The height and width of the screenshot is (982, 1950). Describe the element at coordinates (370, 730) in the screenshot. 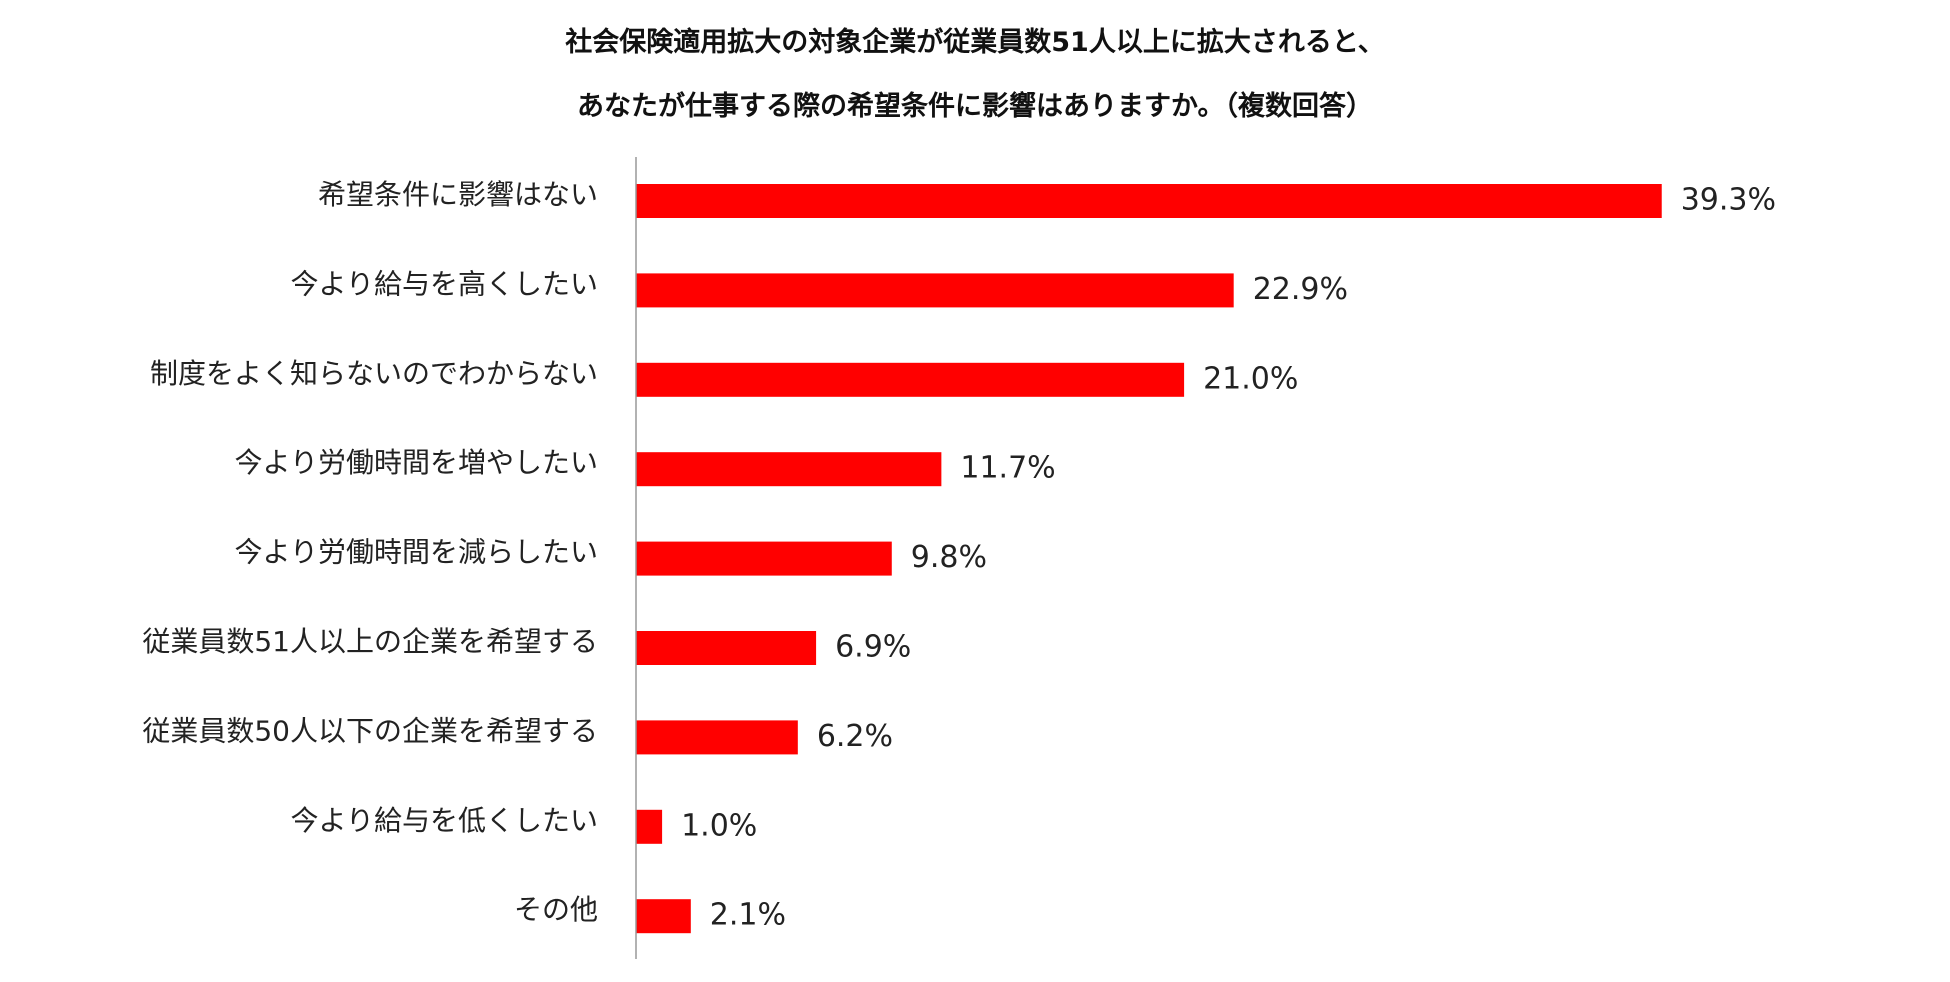

I see `category-label-6: 従業員数50人以下の企業を希望する` at that location.